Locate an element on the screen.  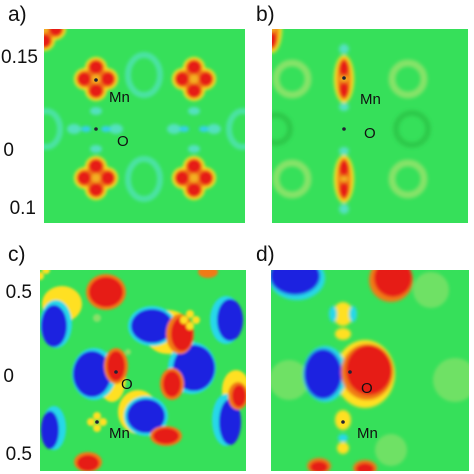
tick-bottom-upper: 0.5 is located at coordinates (18, 292).